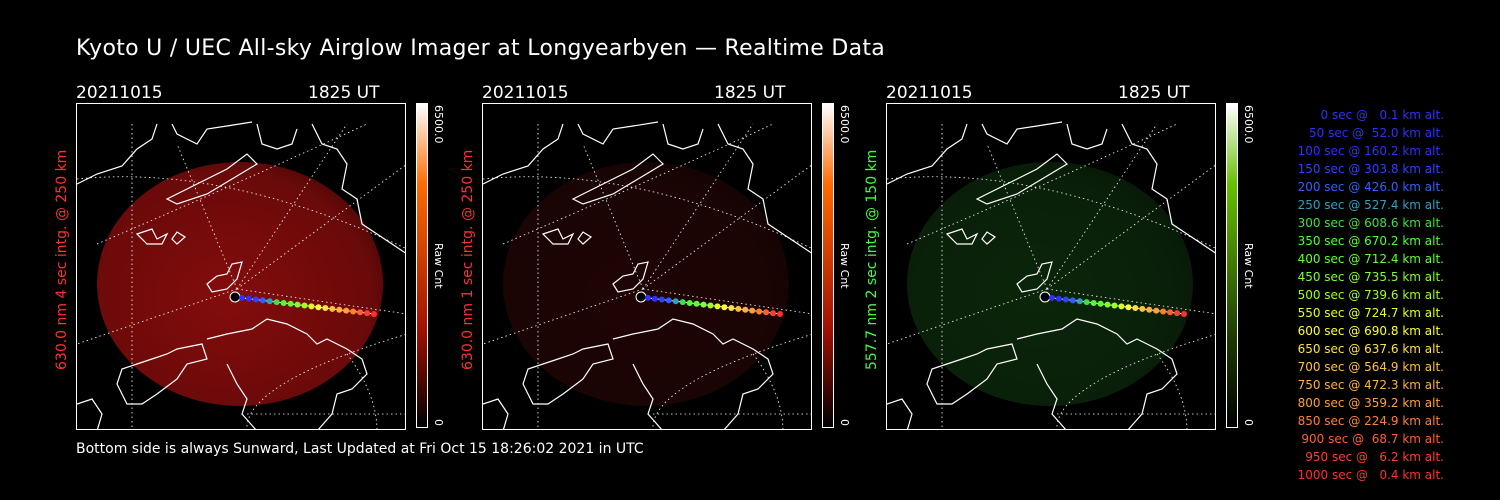 The height and width of the screenshot is (500, 1500). I want to click on panel-wavelength-label: 557.7 nm 2 sec intg. @ 150 km, so click(872, 259).